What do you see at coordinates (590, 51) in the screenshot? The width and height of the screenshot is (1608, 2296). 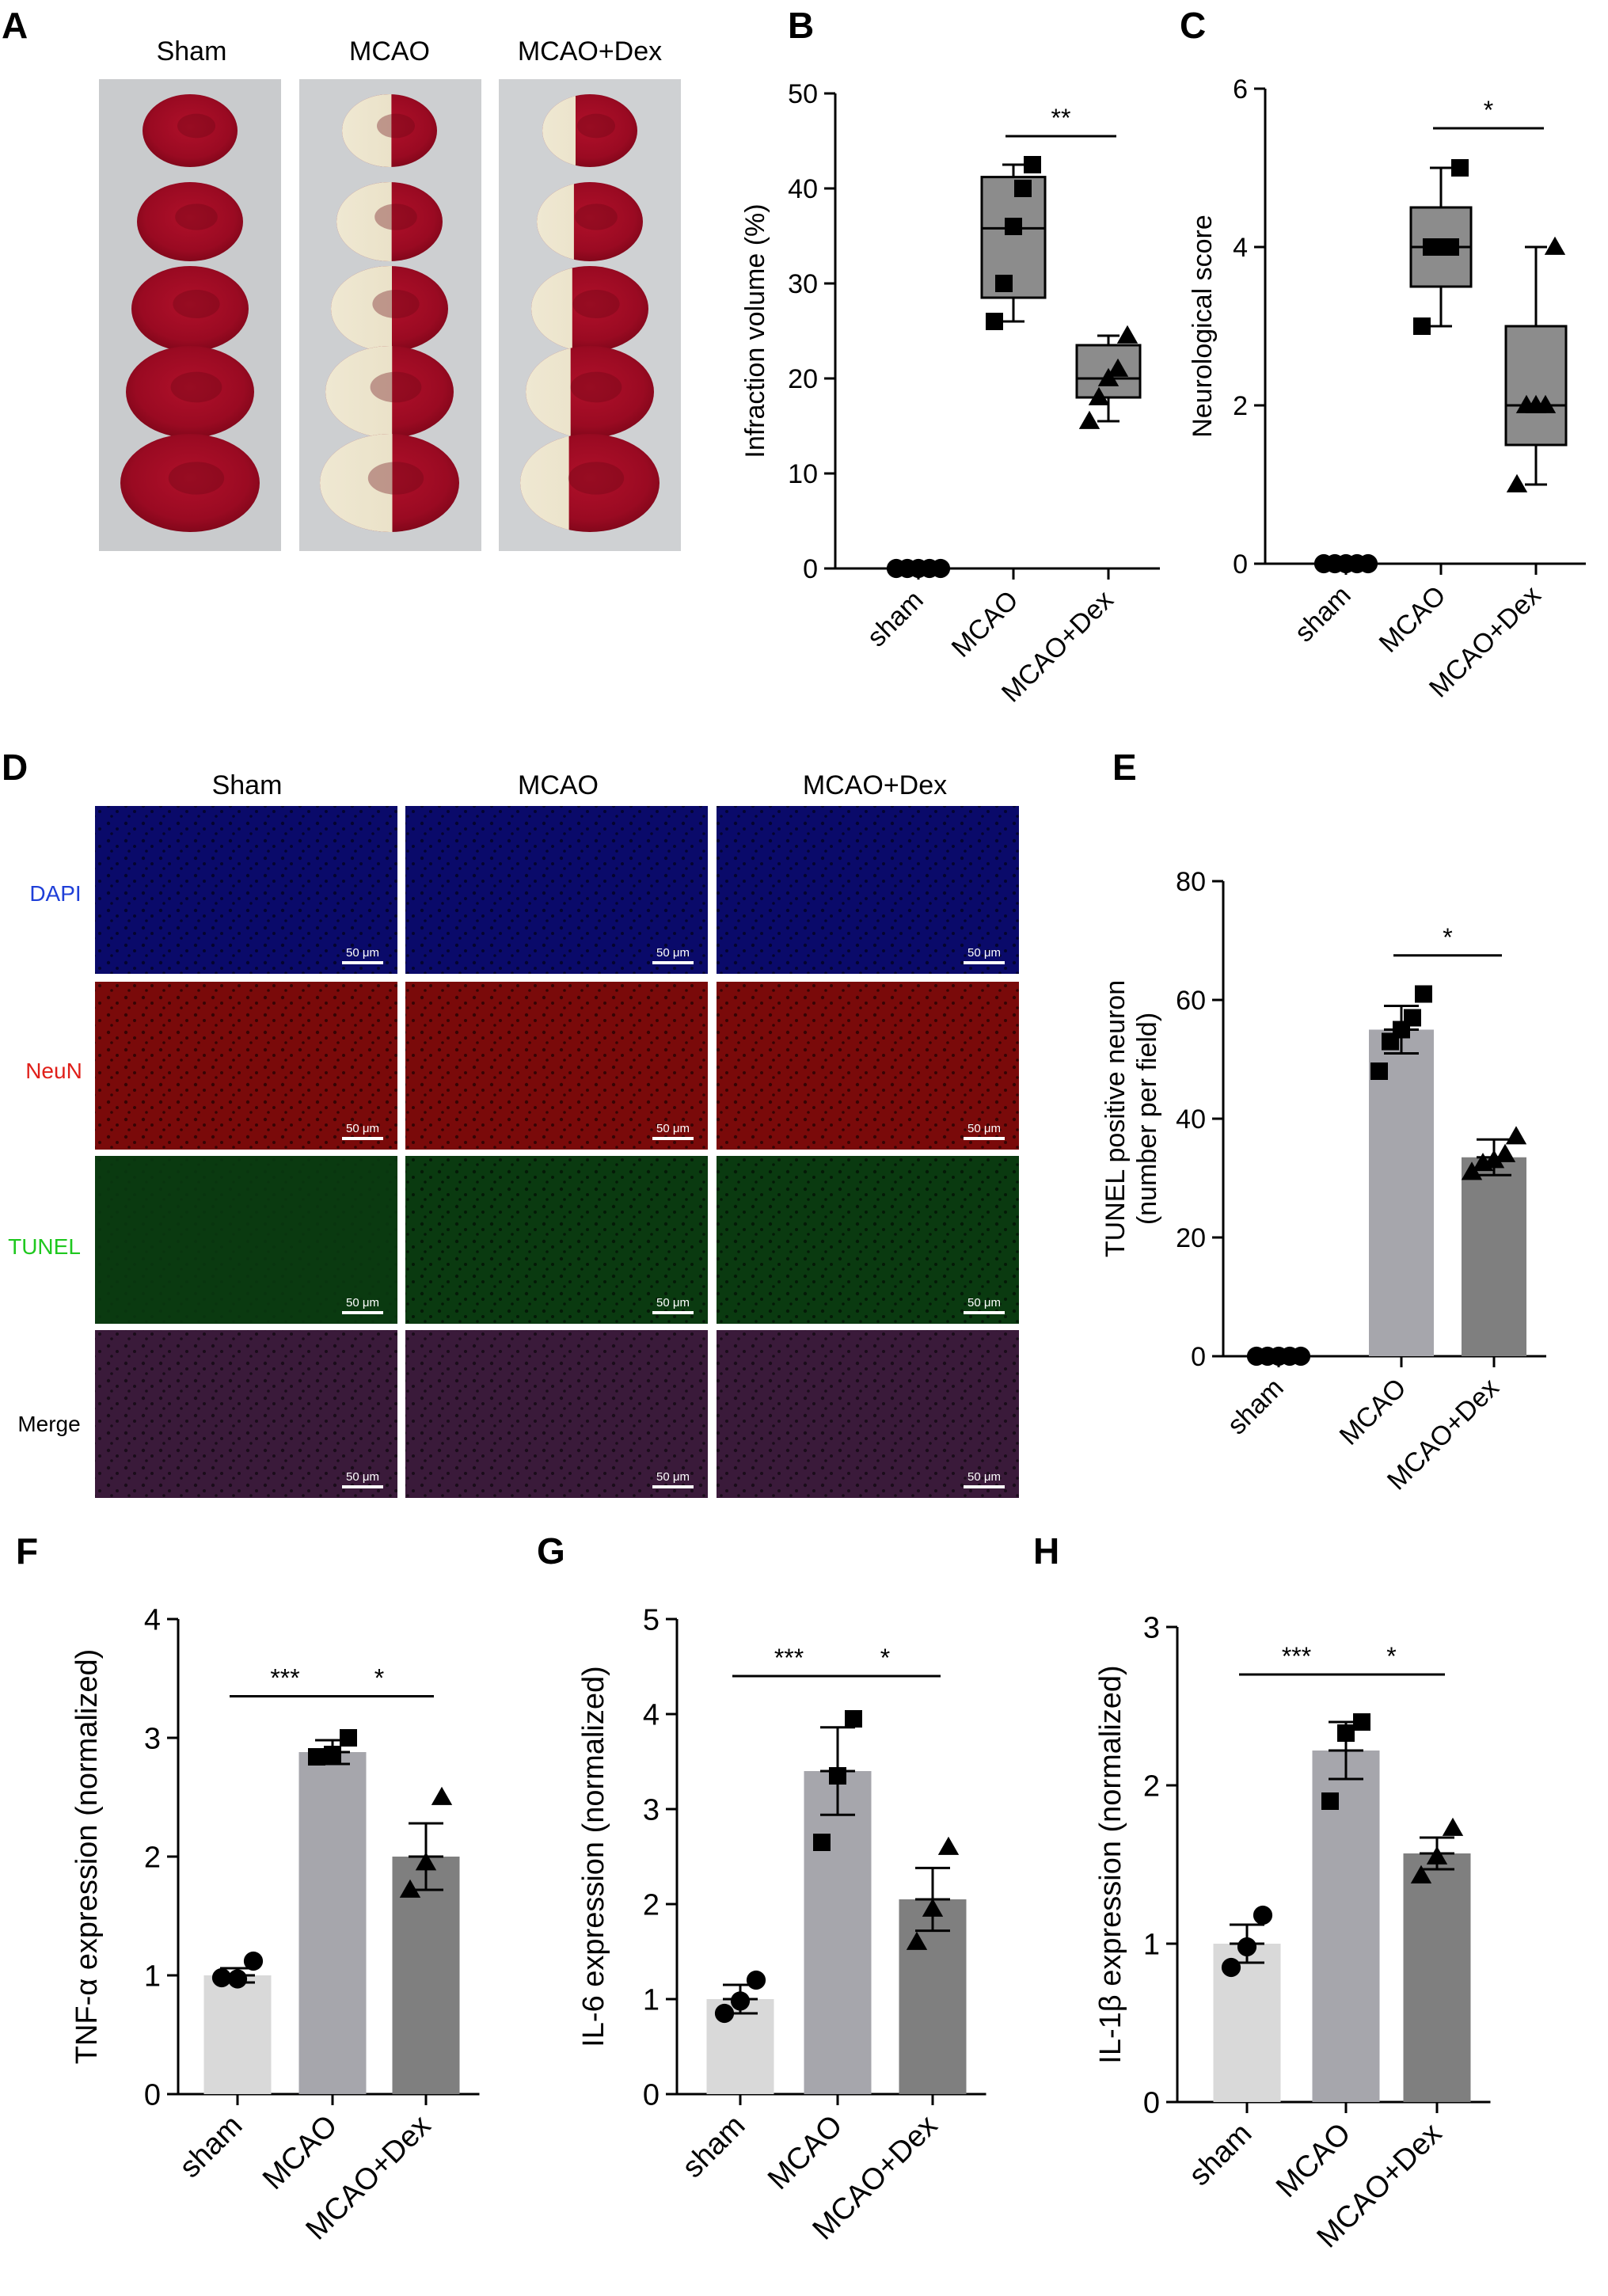 I see `panel-a-header-mcao-dex: MCAO+Dex` at bounding box center [590, 51].